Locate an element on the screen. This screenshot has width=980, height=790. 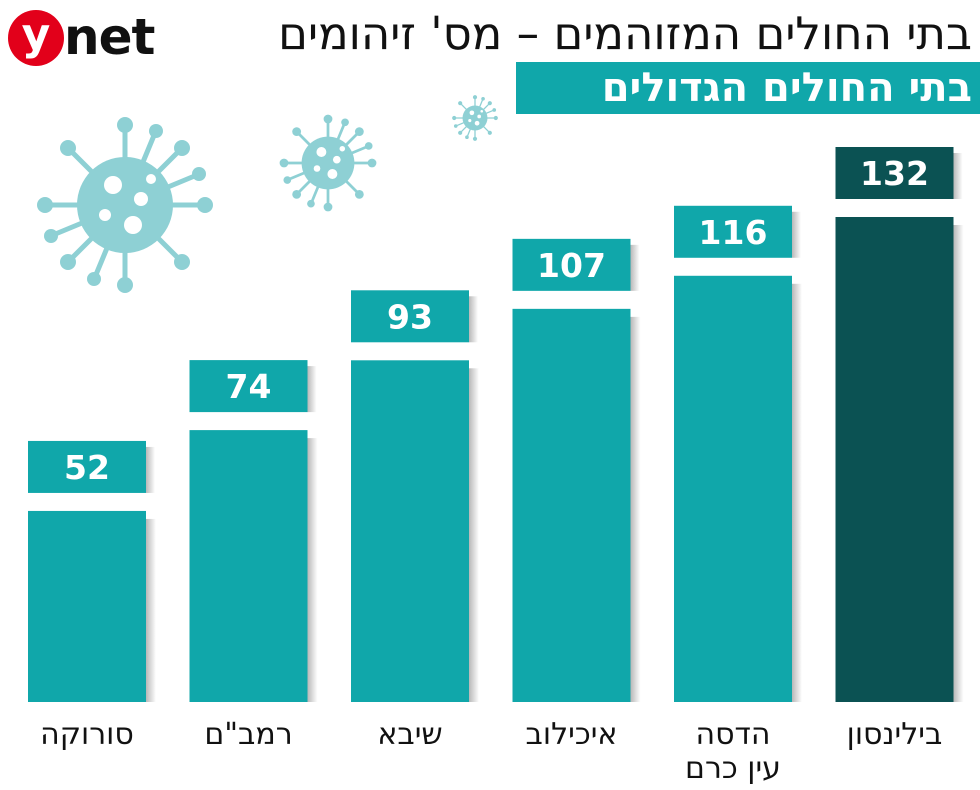
value-label: 107 is located at coordinates (571, 265).